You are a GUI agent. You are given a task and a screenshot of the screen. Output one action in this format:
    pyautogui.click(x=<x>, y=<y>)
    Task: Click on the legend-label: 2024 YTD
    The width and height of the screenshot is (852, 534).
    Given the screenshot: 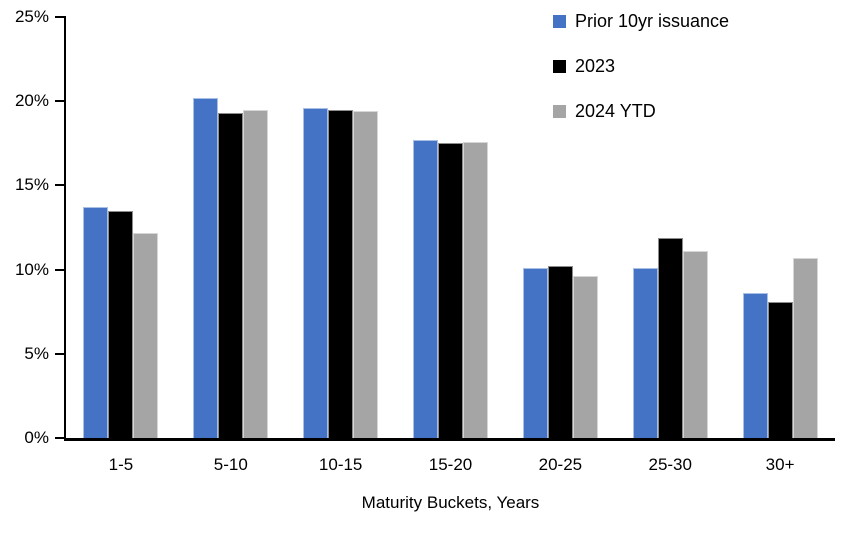 What is the action you would take?
    pyautogui.click(x=615, y=111)
    